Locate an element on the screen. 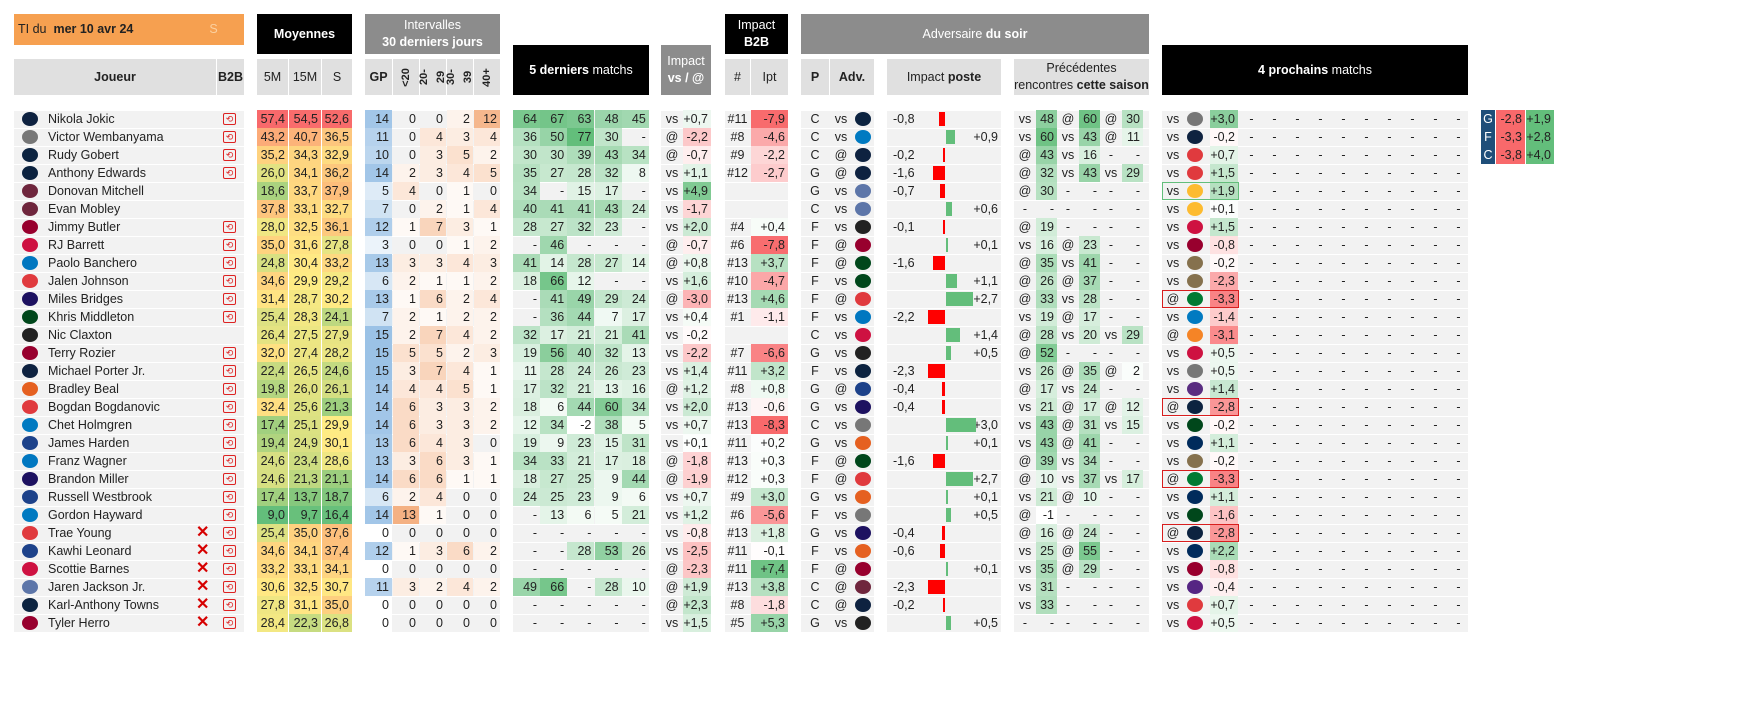 The image size is (1740, 721). impact-poste: +2,7 is located at coordinates (985, 479).